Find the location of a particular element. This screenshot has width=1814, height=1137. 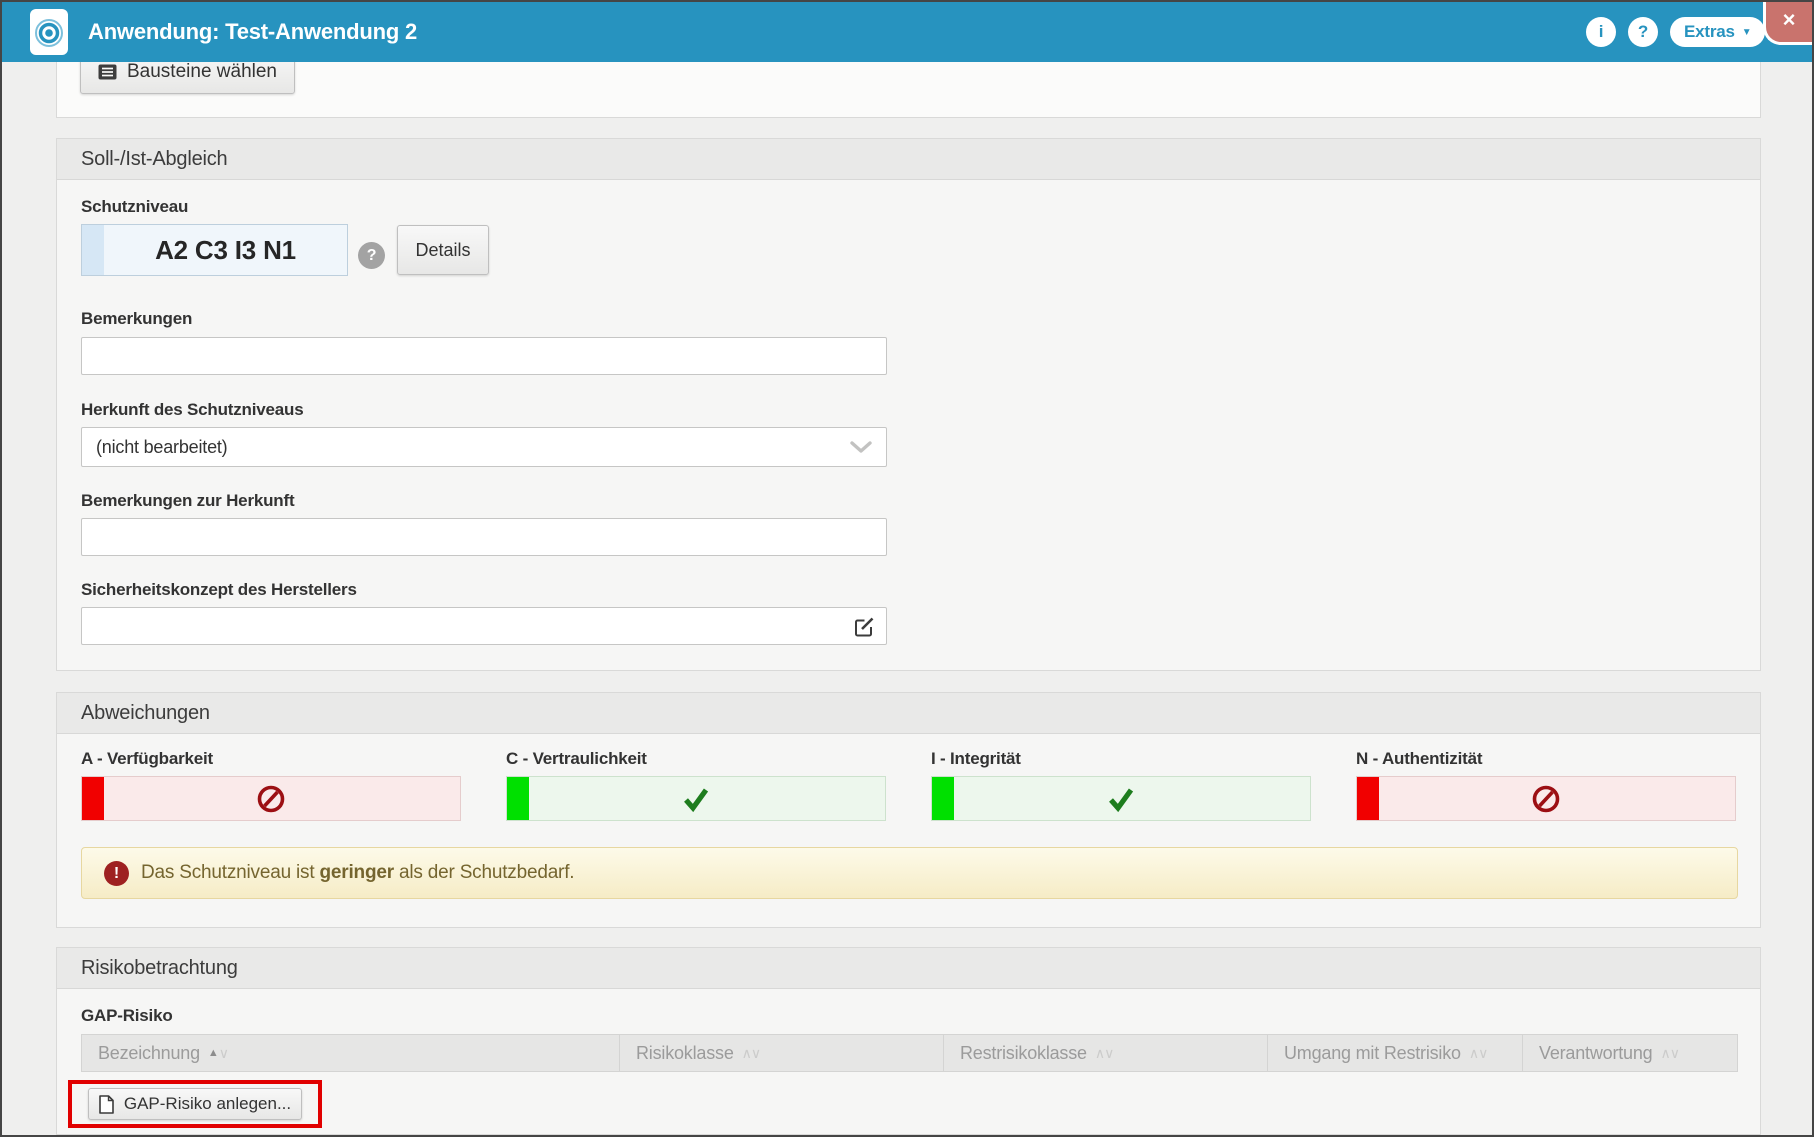

extras-label: Extras is located at coordinates (1709, 31).